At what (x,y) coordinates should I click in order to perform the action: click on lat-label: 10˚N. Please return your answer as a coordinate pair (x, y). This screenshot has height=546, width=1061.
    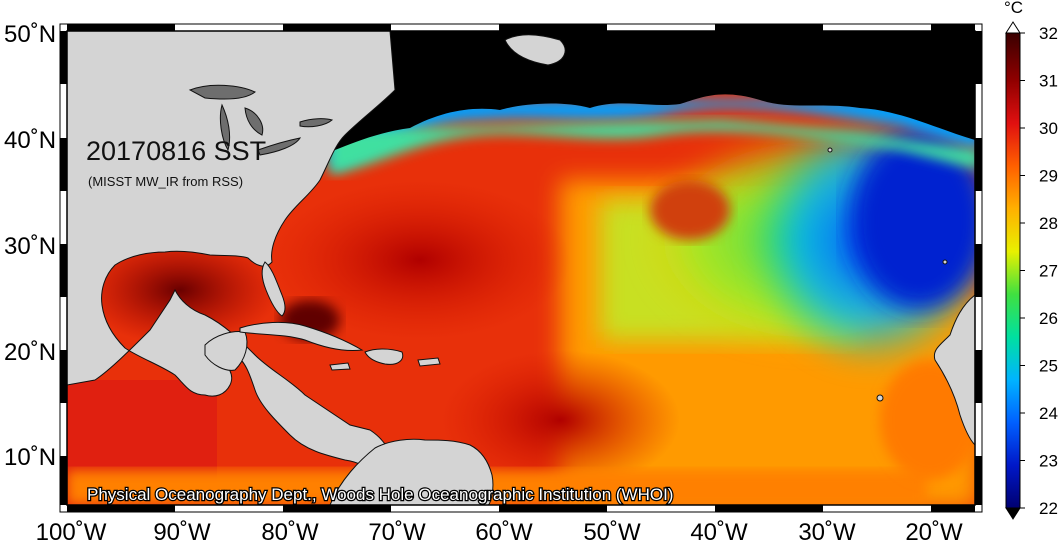
    Looking at the image, I should click on (30, 457).